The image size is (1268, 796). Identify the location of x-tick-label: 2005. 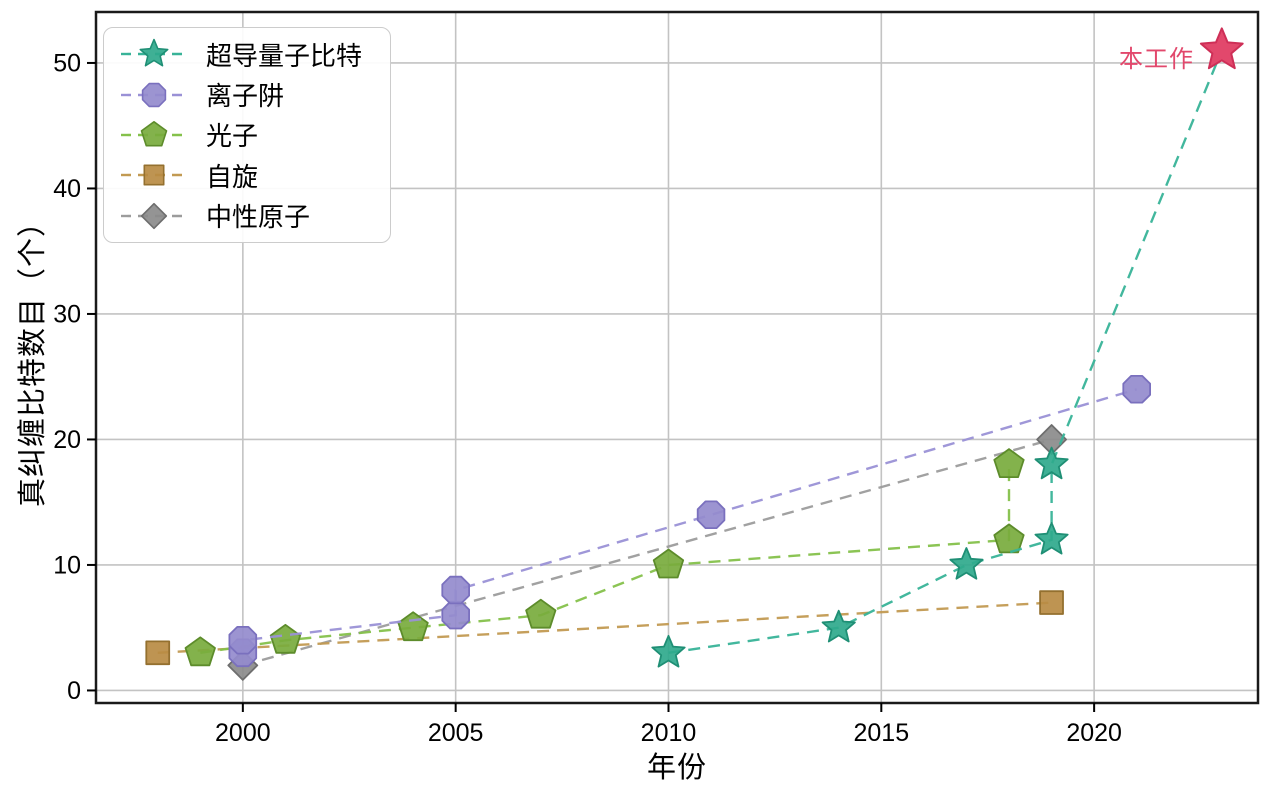
(456, 733).